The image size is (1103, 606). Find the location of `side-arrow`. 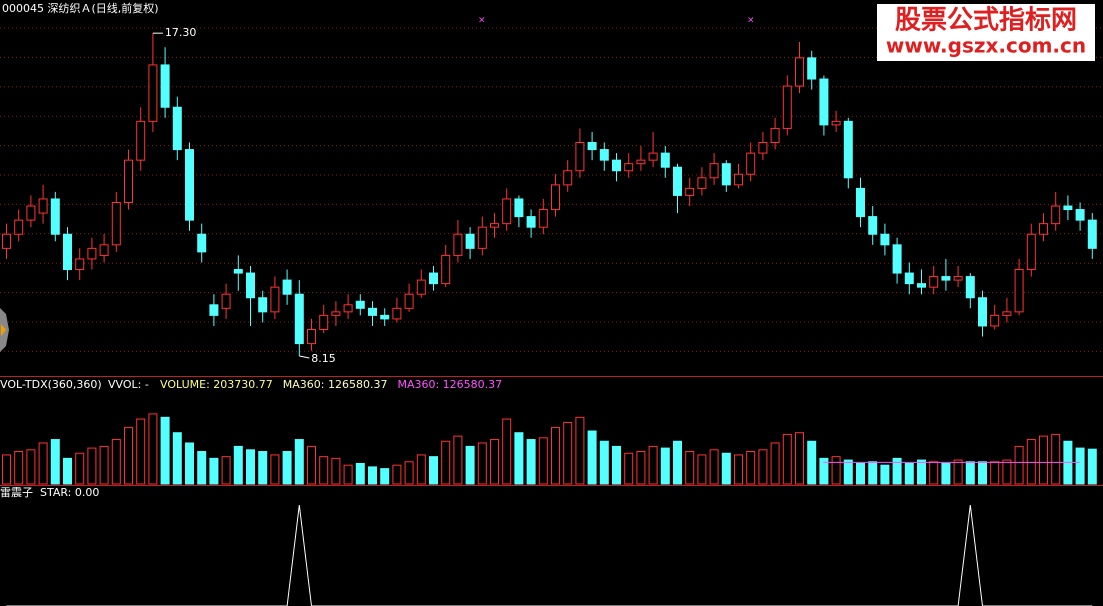

side-arrow is located at coordinates (3, 330).